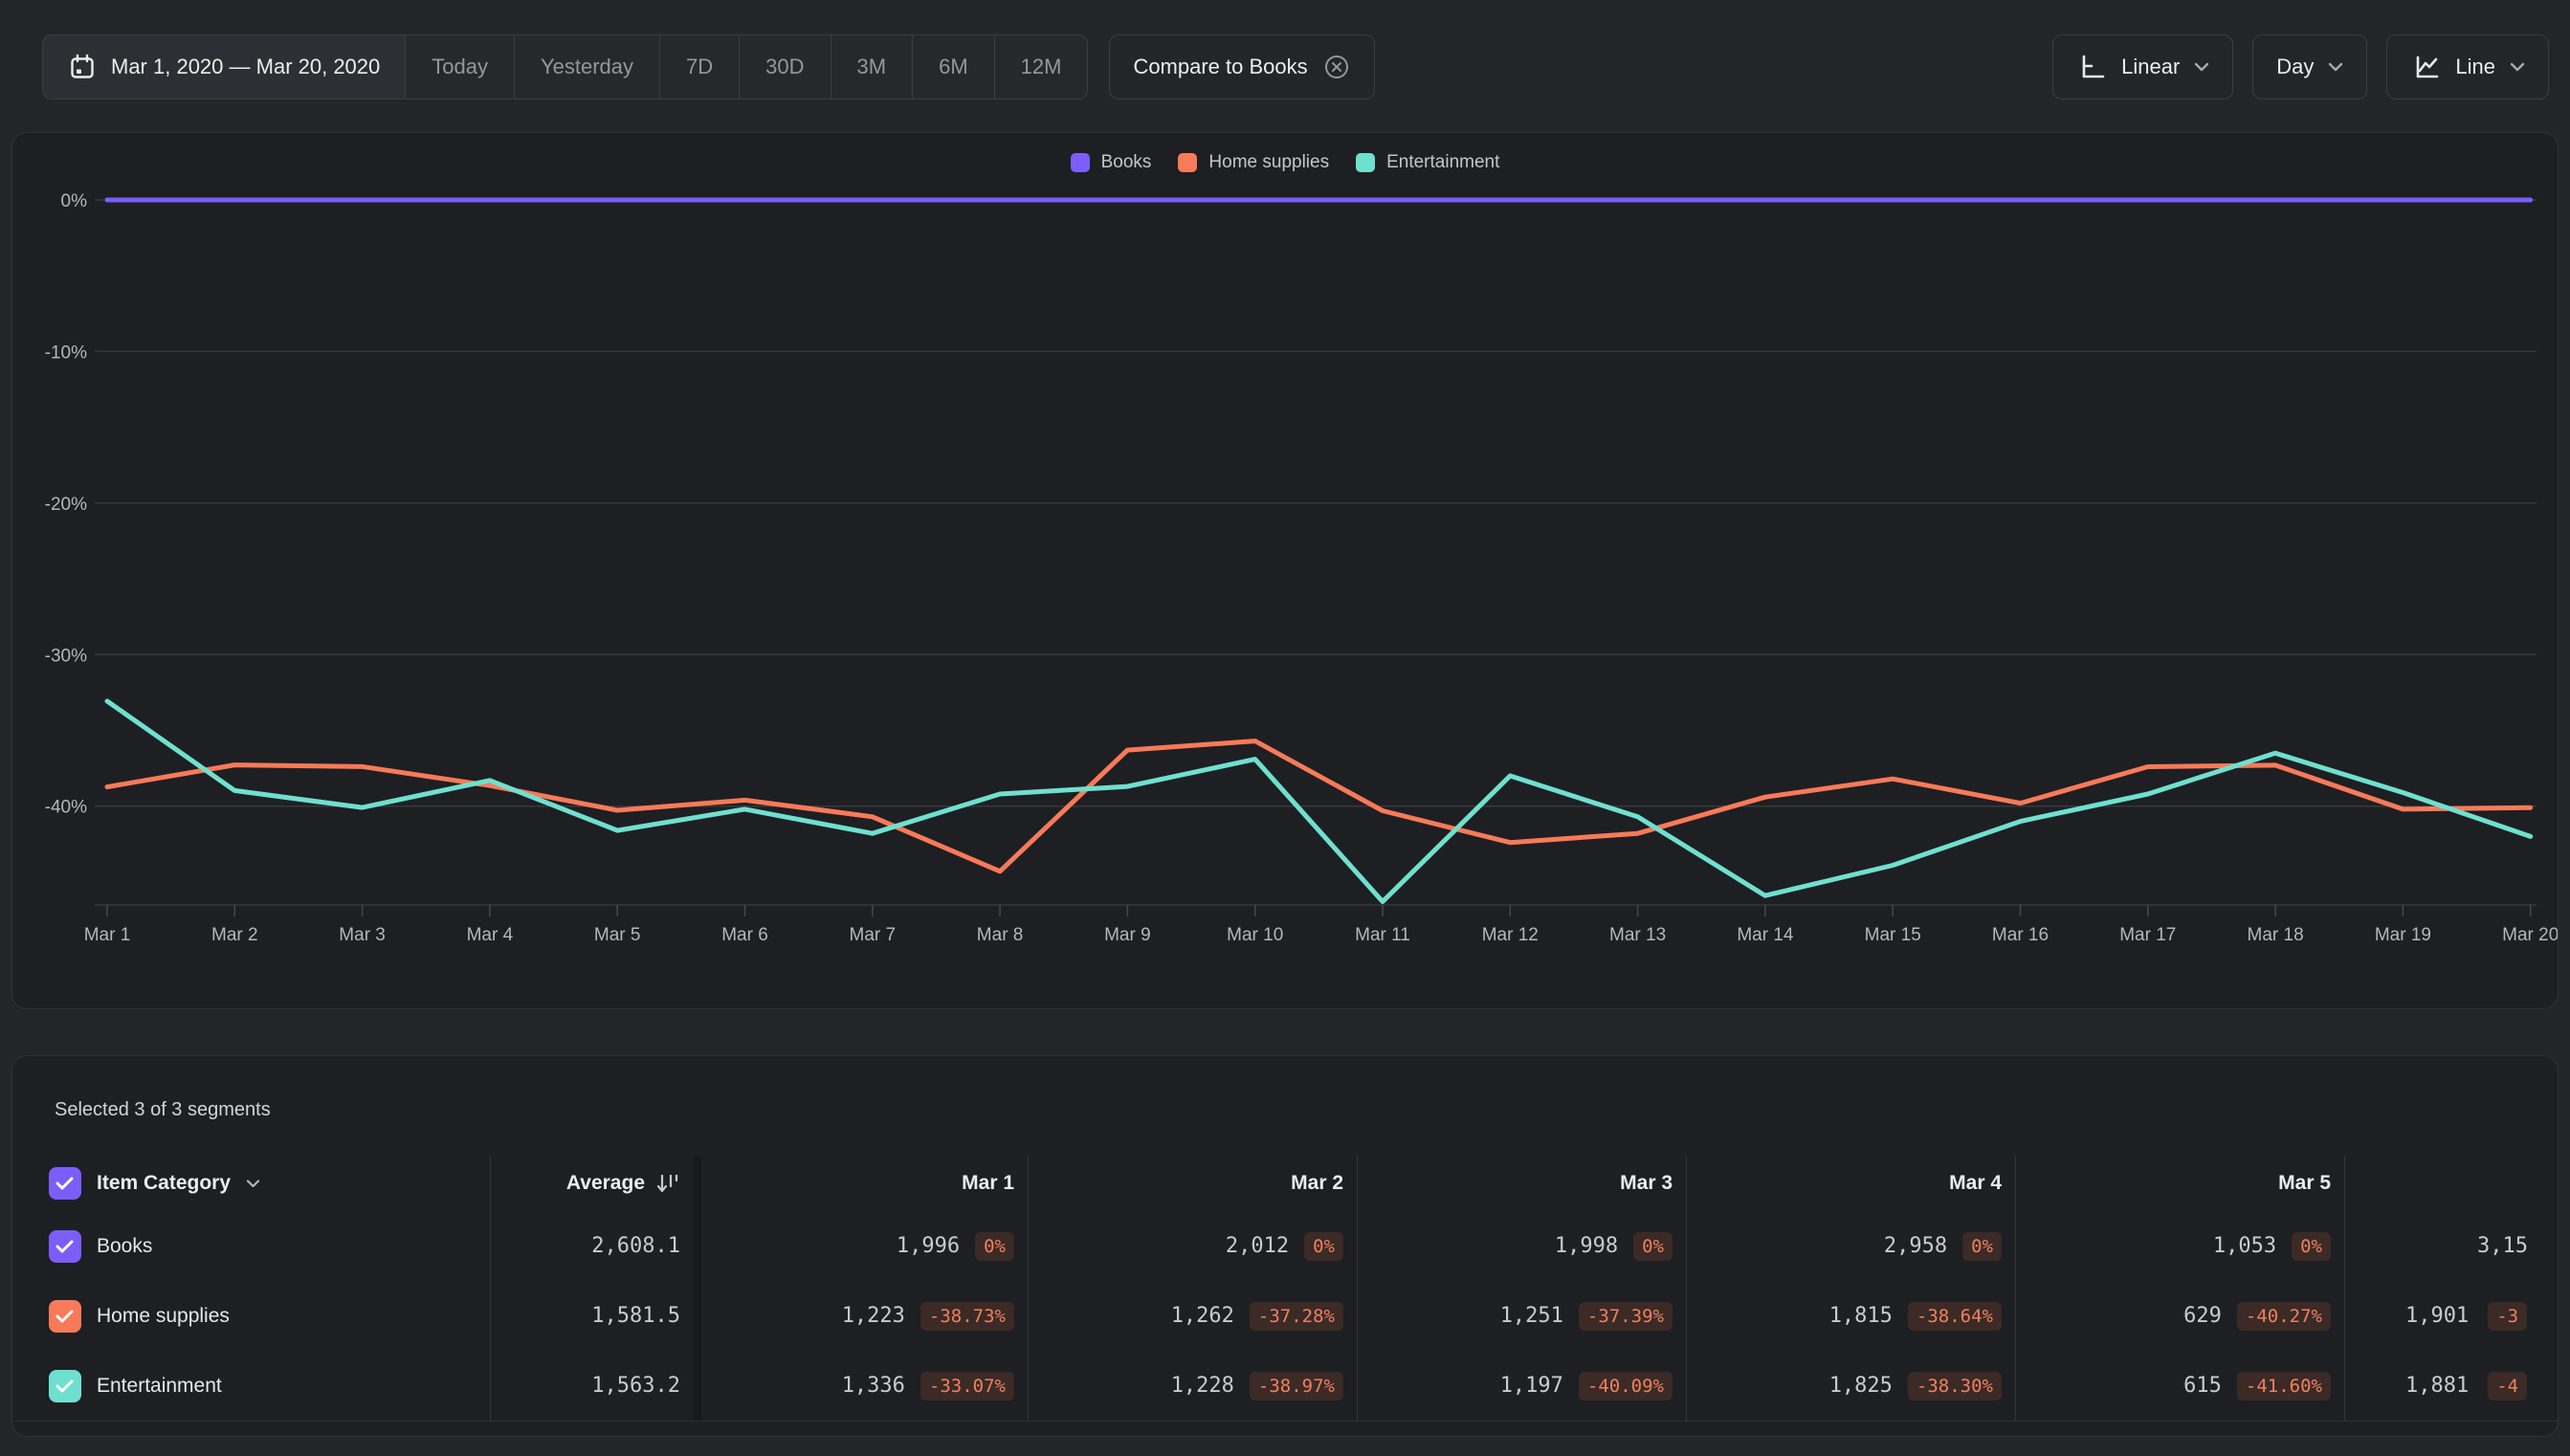 This screenshot has width=2570, height=1456. I want to click on chart-type-dropdown: Line, so click(2468, 66).